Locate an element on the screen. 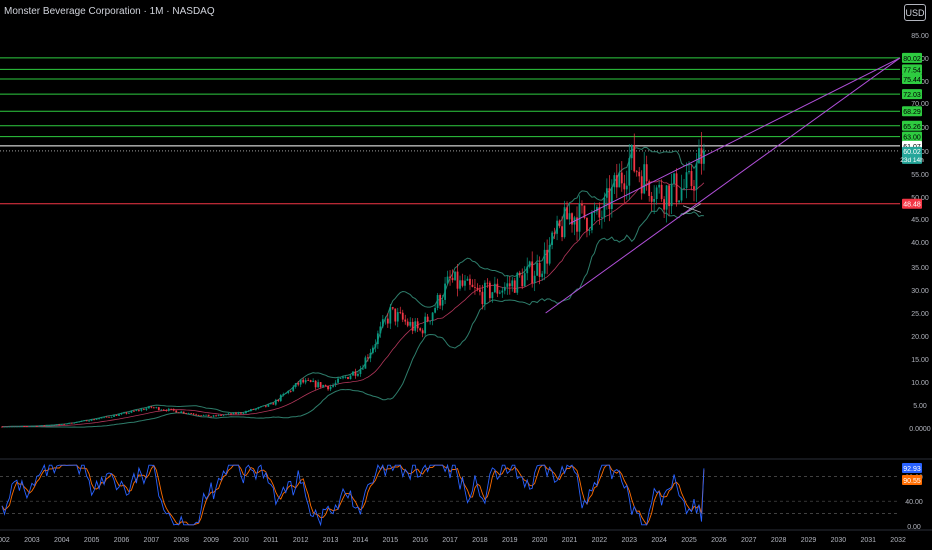 This screenshot has height=550, width=932. cross-mark-b is located at coordinates (692, 209).